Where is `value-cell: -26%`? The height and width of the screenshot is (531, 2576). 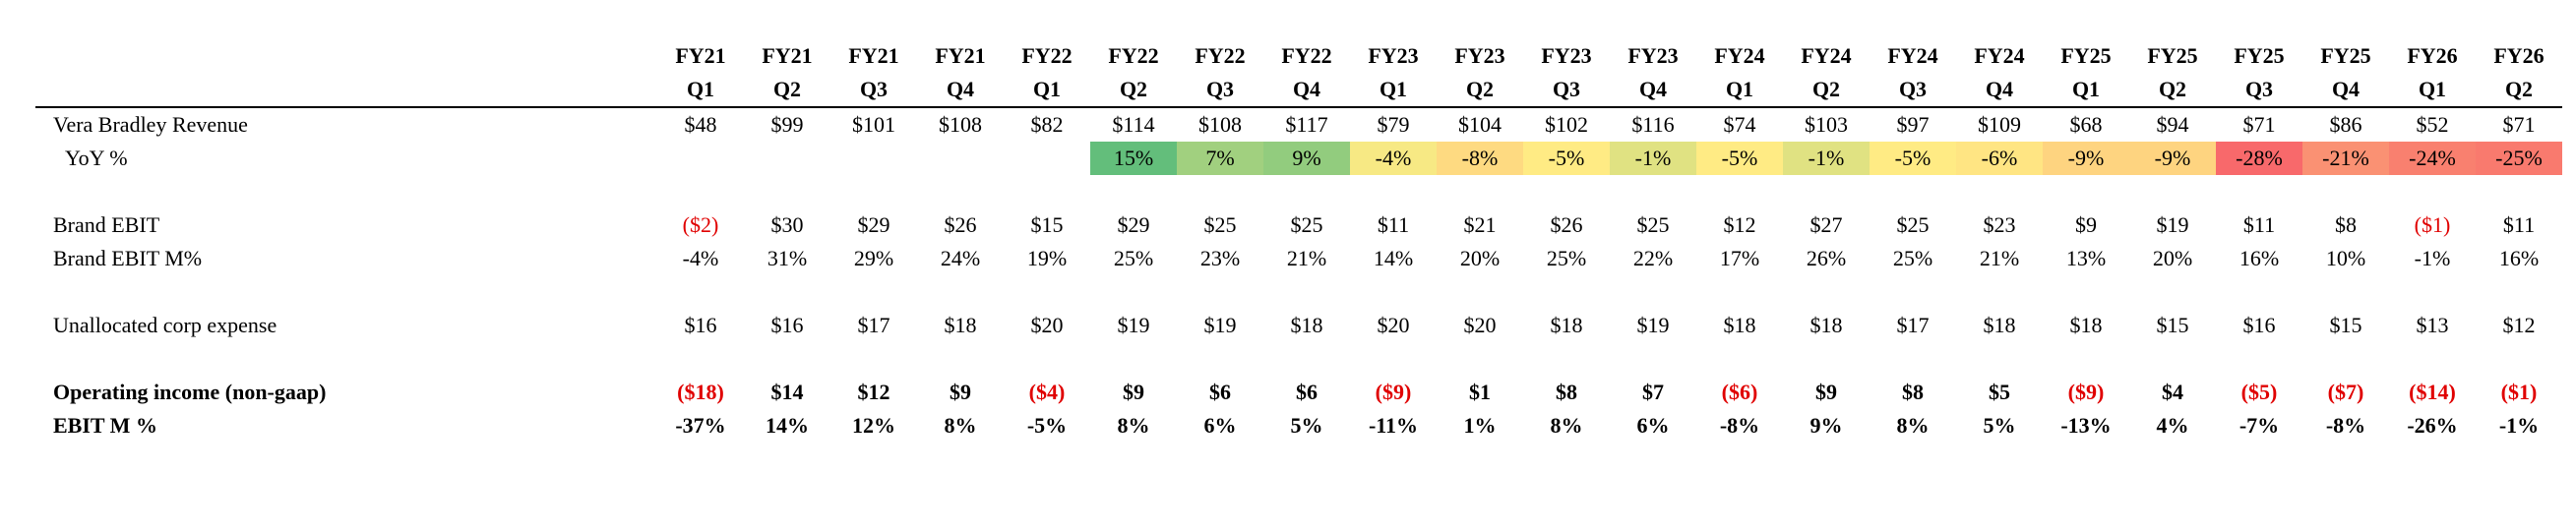 value-cell: -26% is located at coordinates (2432, 425).